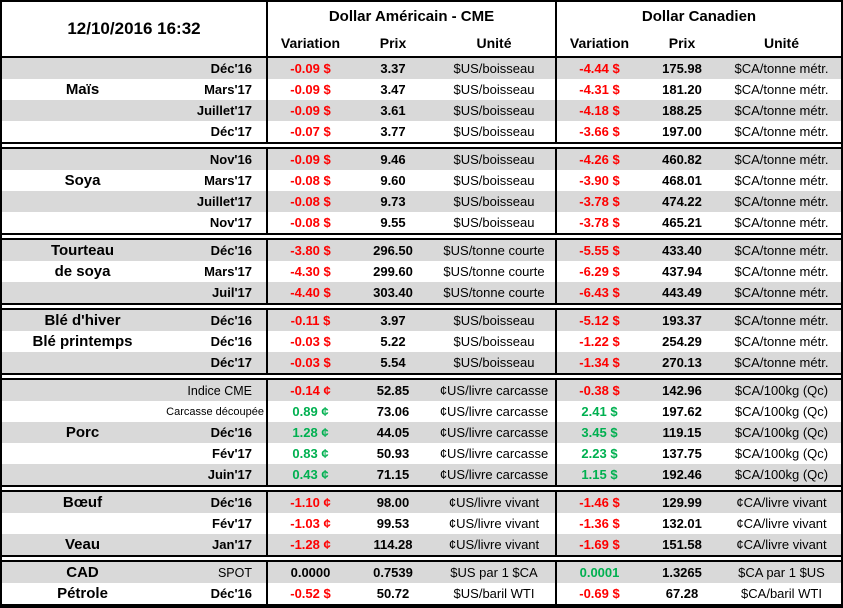 The height and width of the screenshot is (608, 843). Describe the element at coordinates (682, 474) in the screenshot. I see `cad-price: 192.46` at that location.